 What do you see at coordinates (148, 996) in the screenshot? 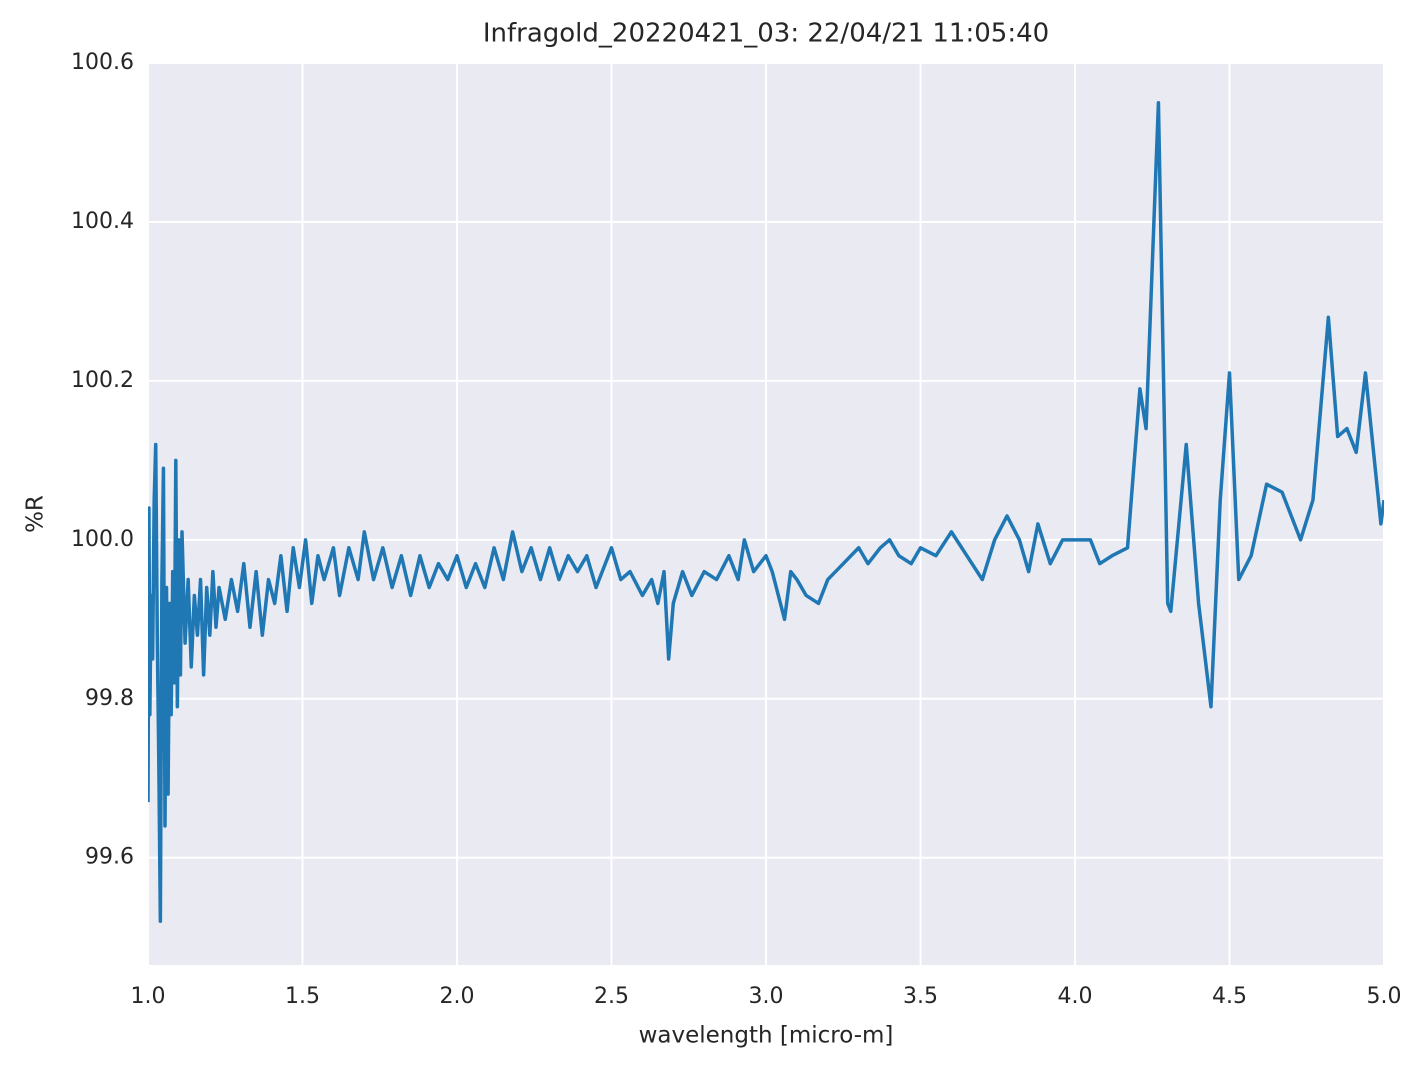
I see `x-tick-label: 1.0` at bounding box center [148, 996].